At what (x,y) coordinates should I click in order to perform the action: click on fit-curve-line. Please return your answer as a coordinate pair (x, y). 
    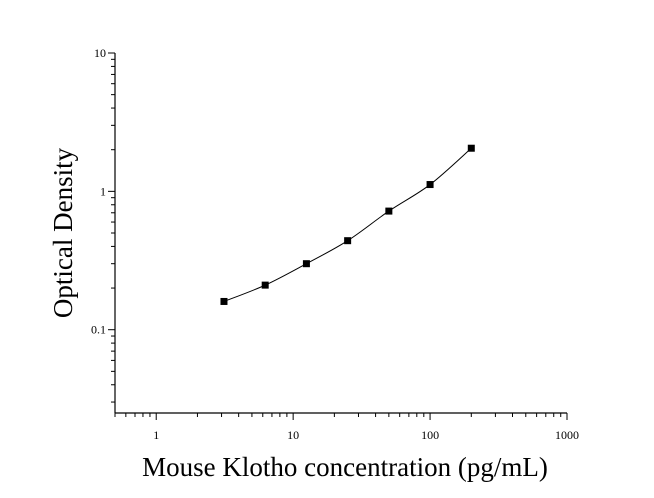
    Looking at the image, I should click on (347, 224).